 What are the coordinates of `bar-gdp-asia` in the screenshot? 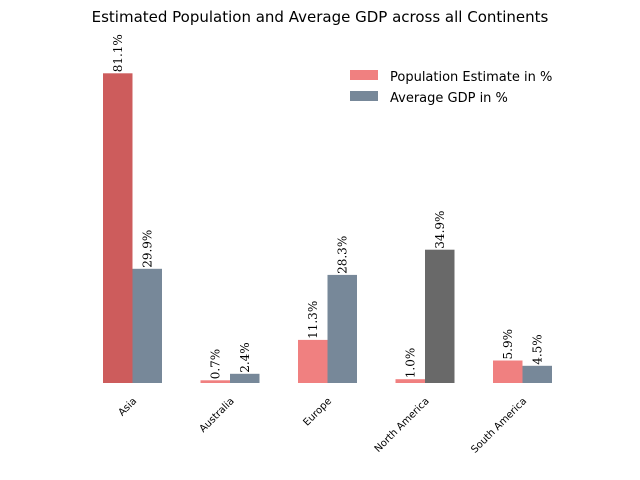 It's located at (147, 325).